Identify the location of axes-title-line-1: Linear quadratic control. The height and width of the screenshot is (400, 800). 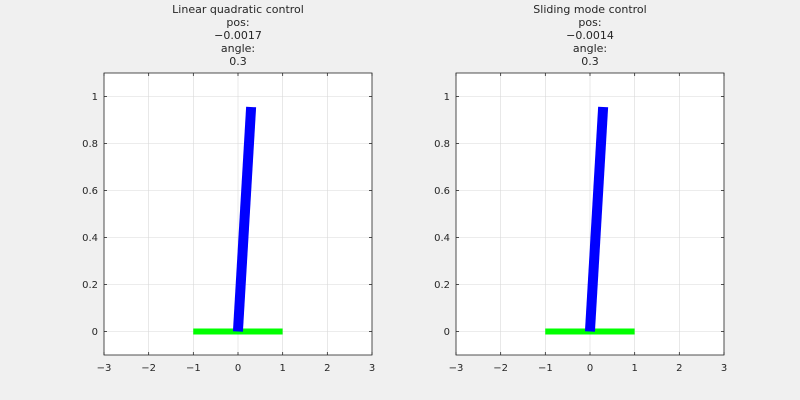
(238, 9).